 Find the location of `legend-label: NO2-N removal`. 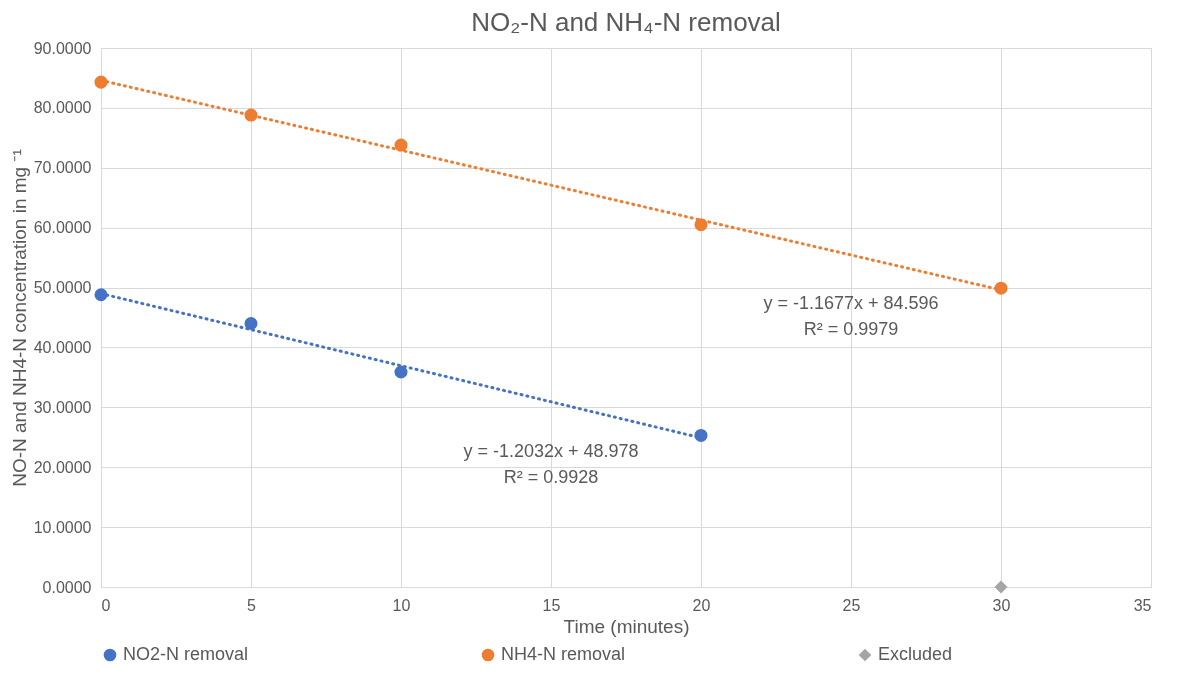

legend-label: NO2-N removal is located at coordinates (186, 654).